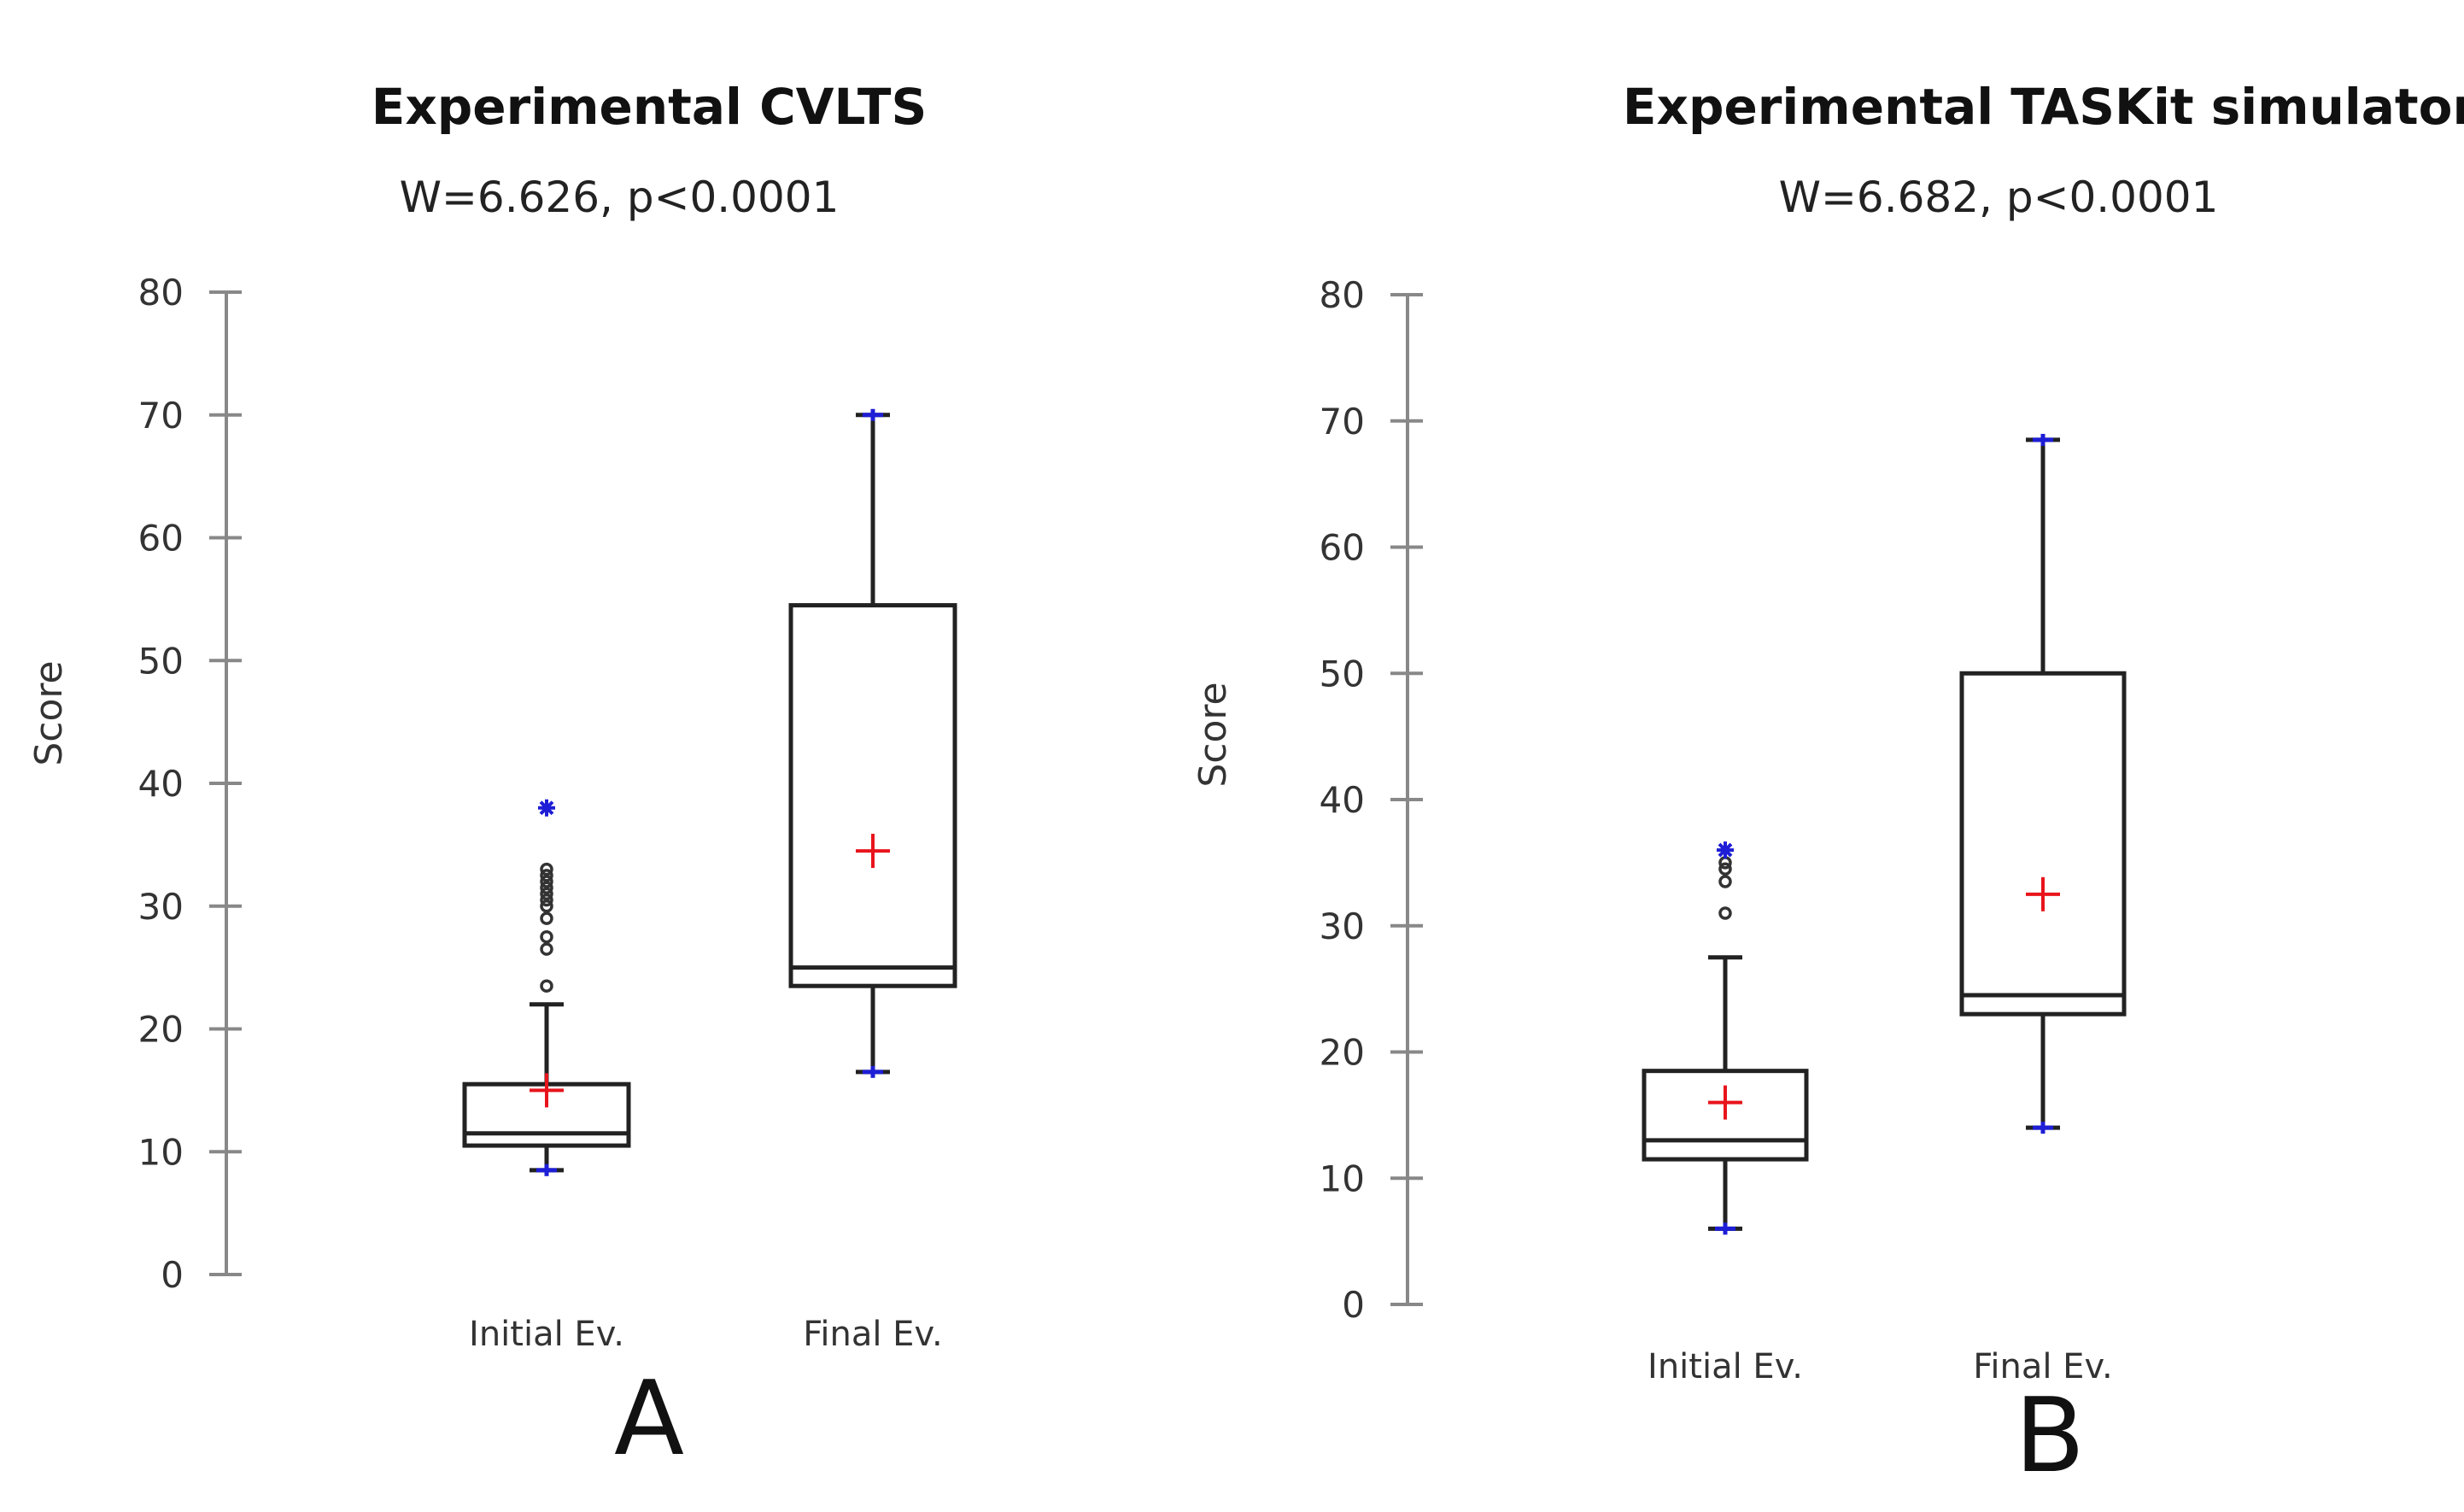 The height and width of the screenshot is (1512, 2464). Describe the element at coordinates (2050, 1436) in the screenshot. I see `panel-label: B` at that location.